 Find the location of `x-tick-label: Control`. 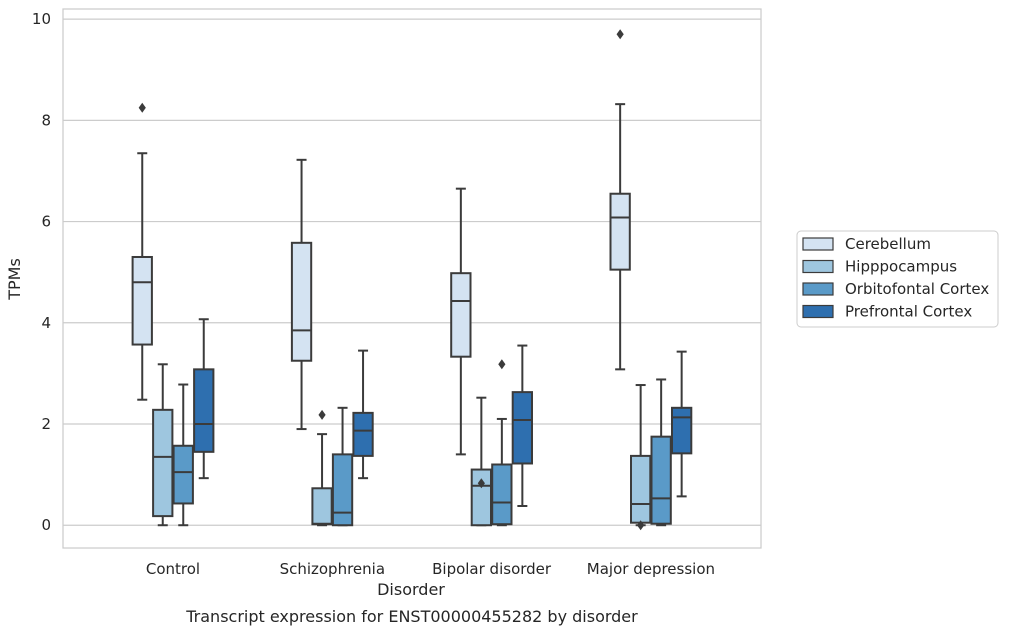

x-tick-label: Control is located at coordinates (173, 569).